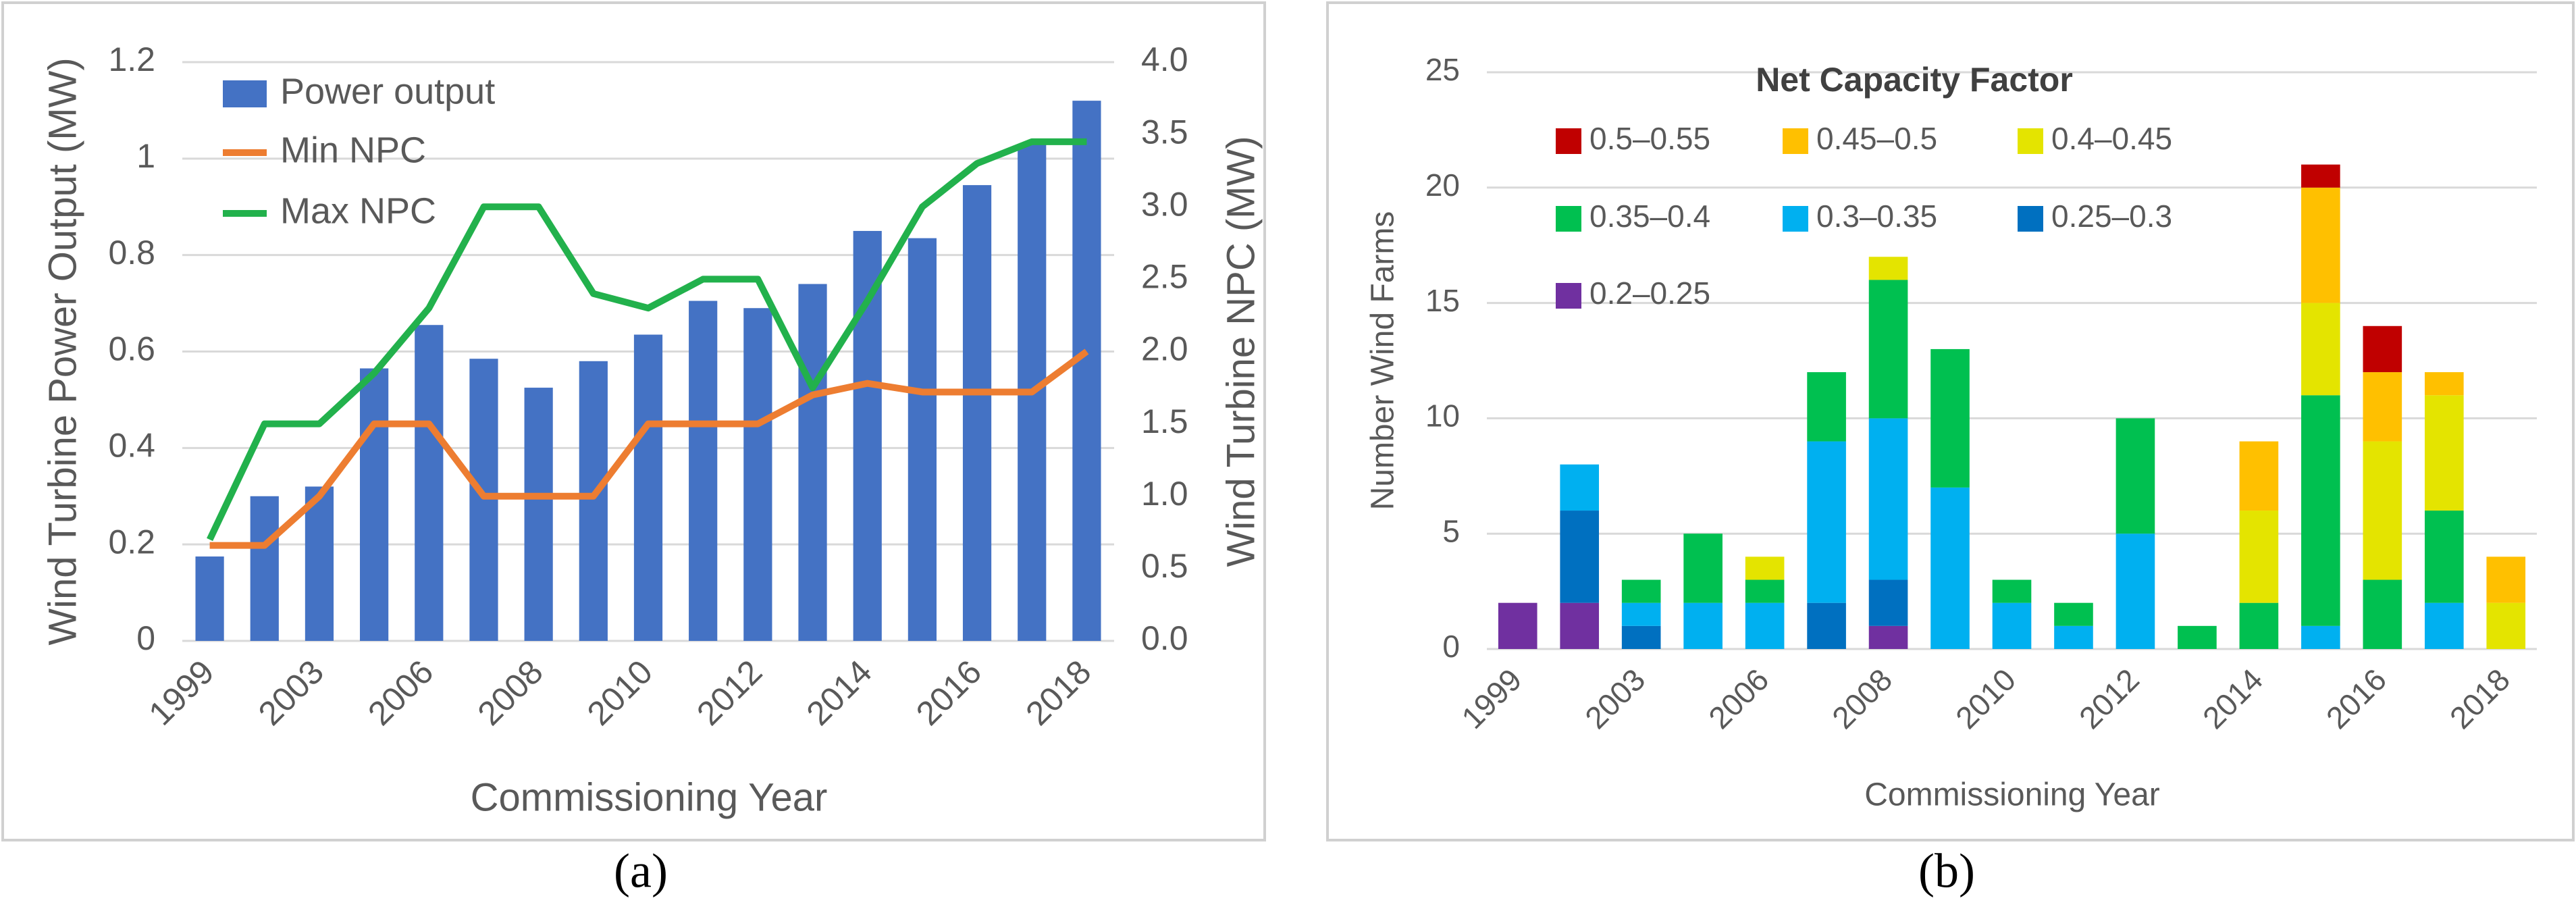  I want to click on y2-tick-label: 2.0, so click(1164, 349).